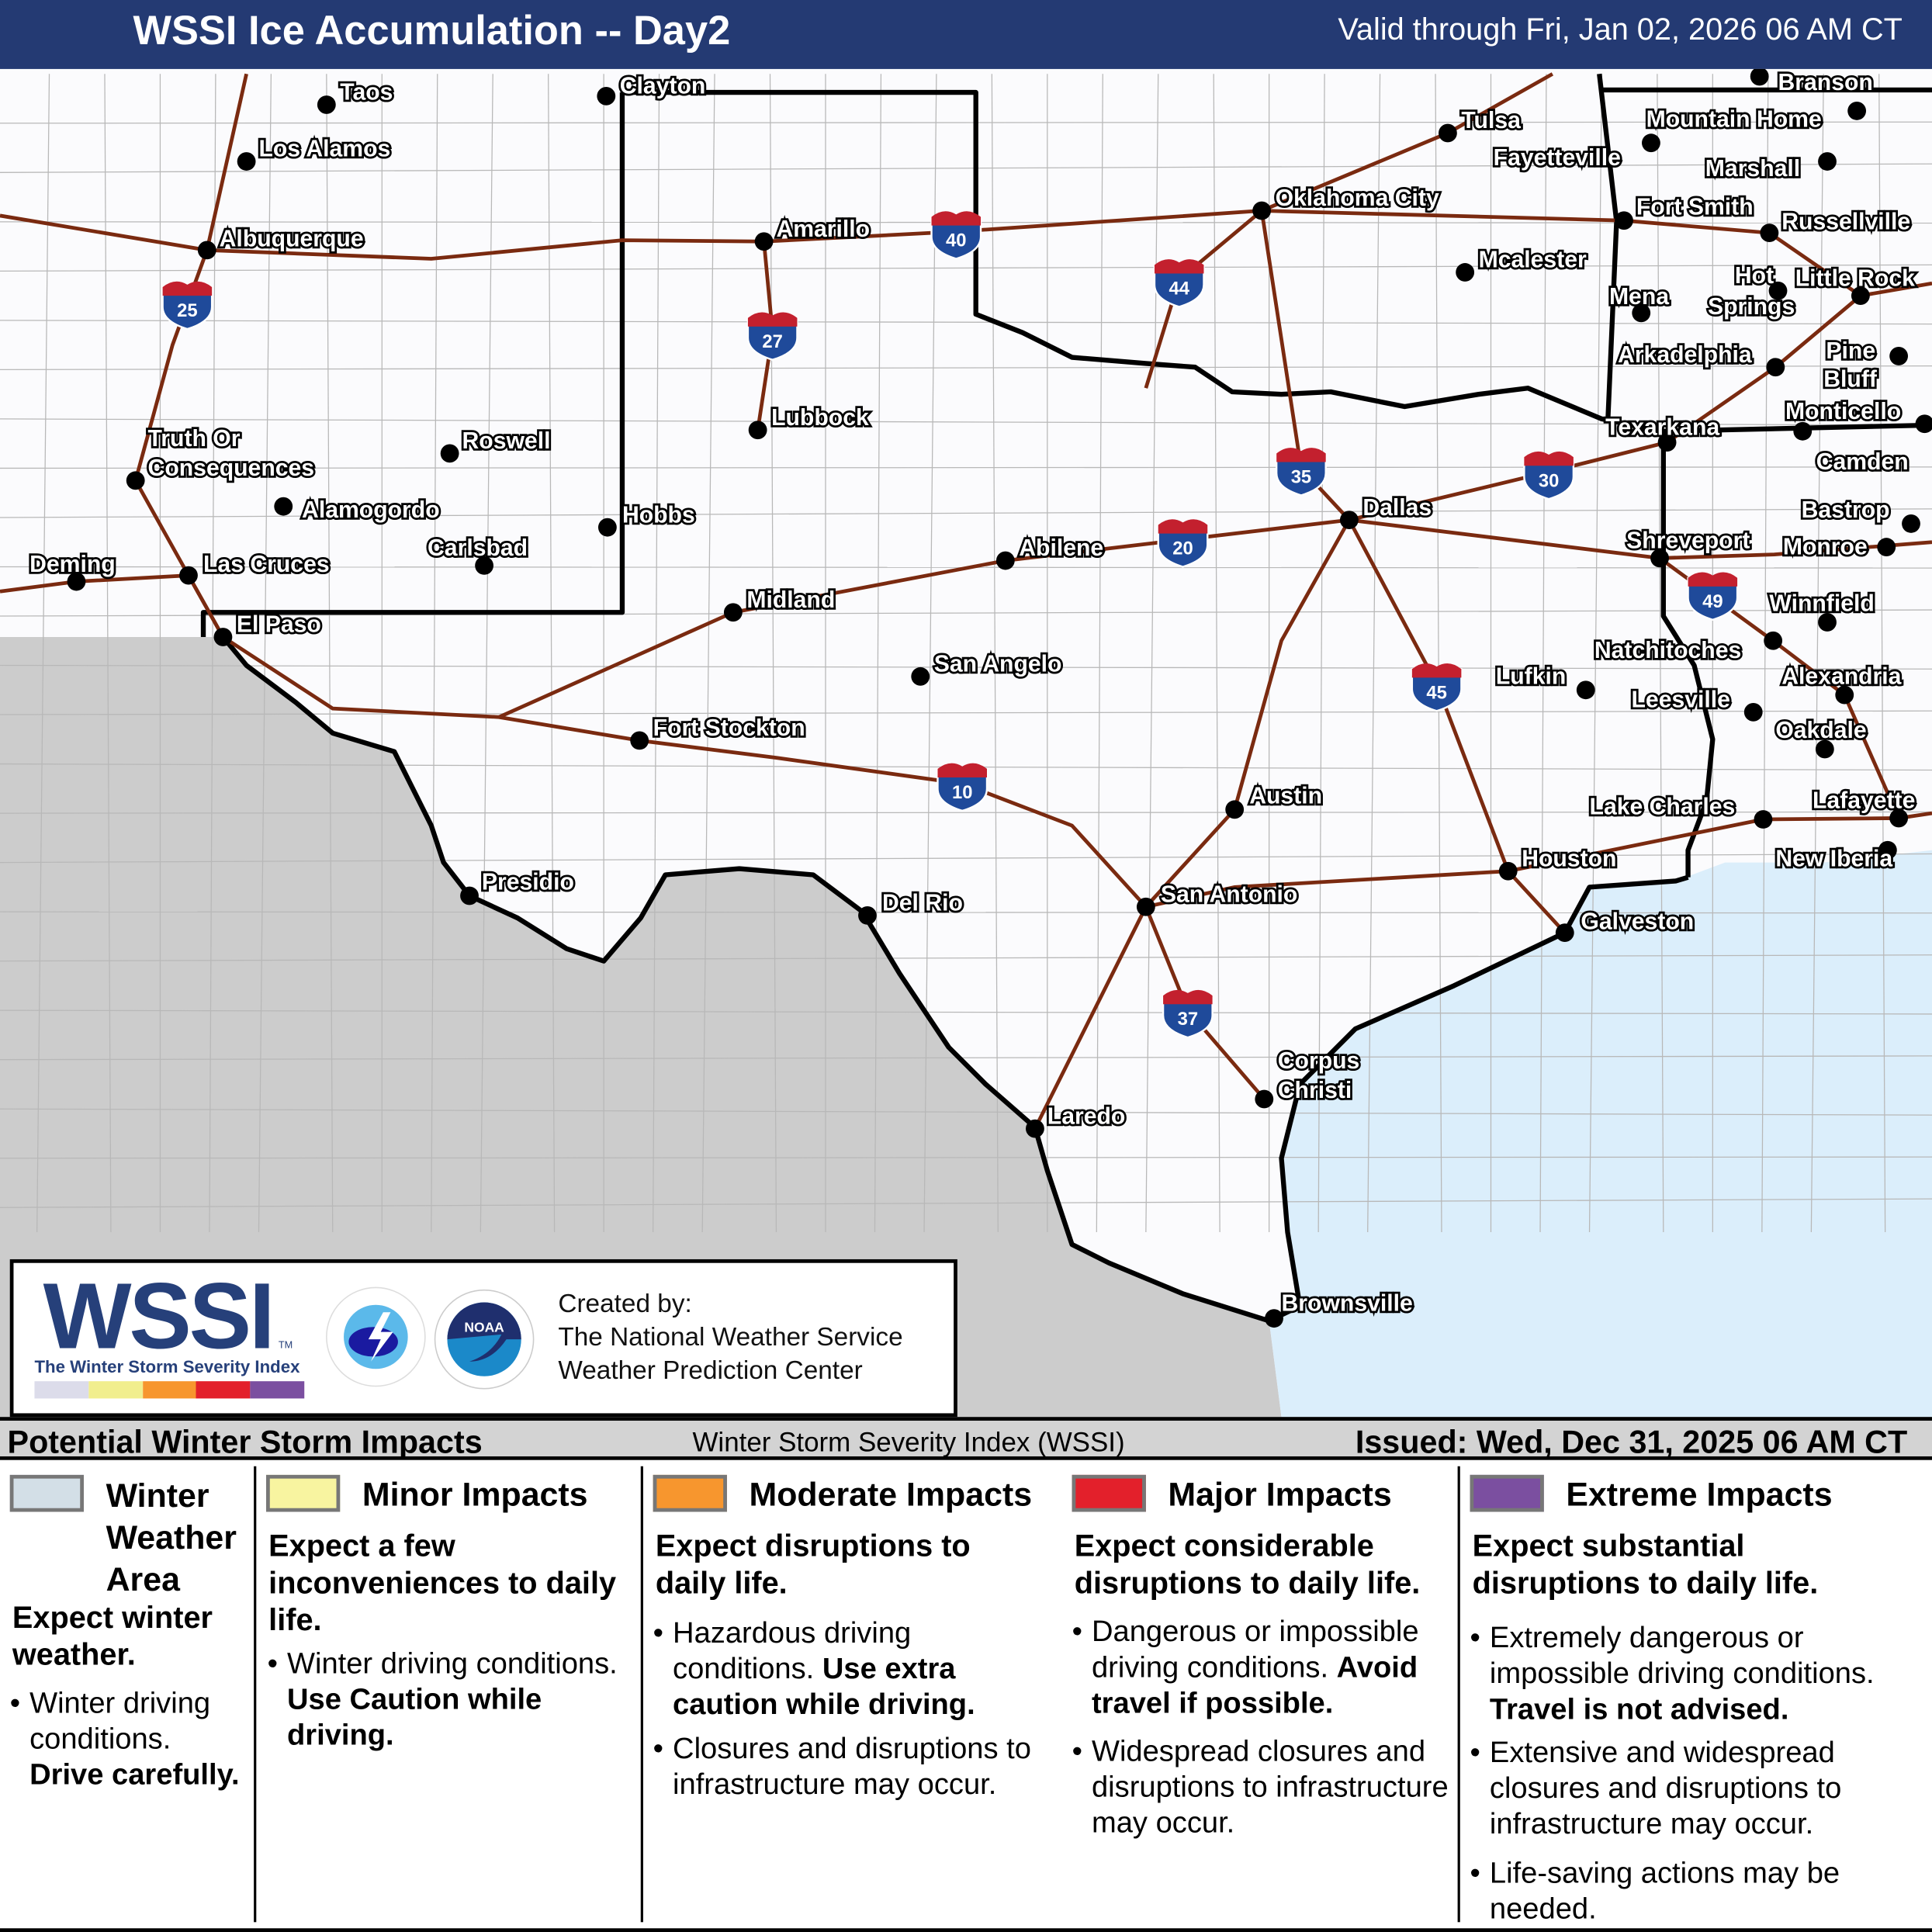 This screenshot has height=1932, width=1932. Describe the element at coordinates (231, 468) in the screenshot. I see `city-label: Consequences` at that location.